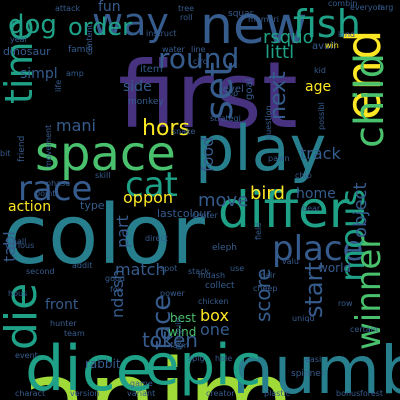  Describe the element at coordinates (75, 73) in the screenshot. I see `word-amp: amp` at that location.